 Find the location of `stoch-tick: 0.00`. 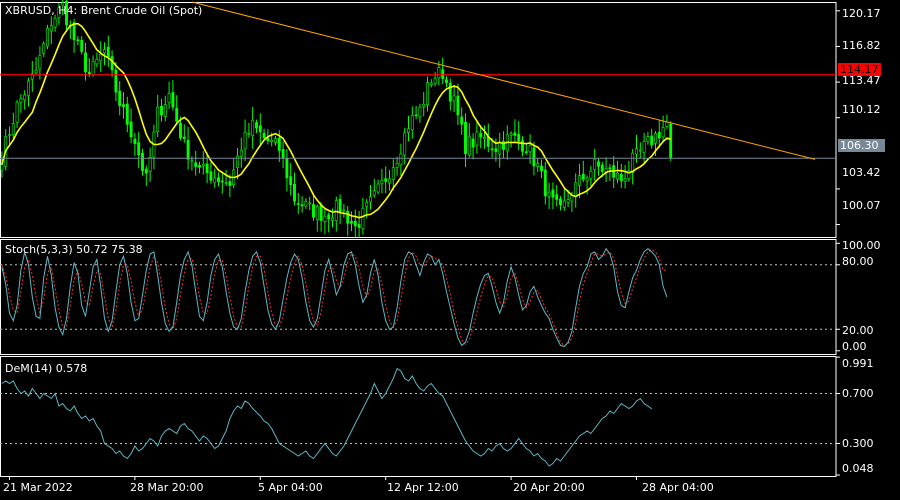

stoch-tick: 0.00 is located at coordinates (854, 346).